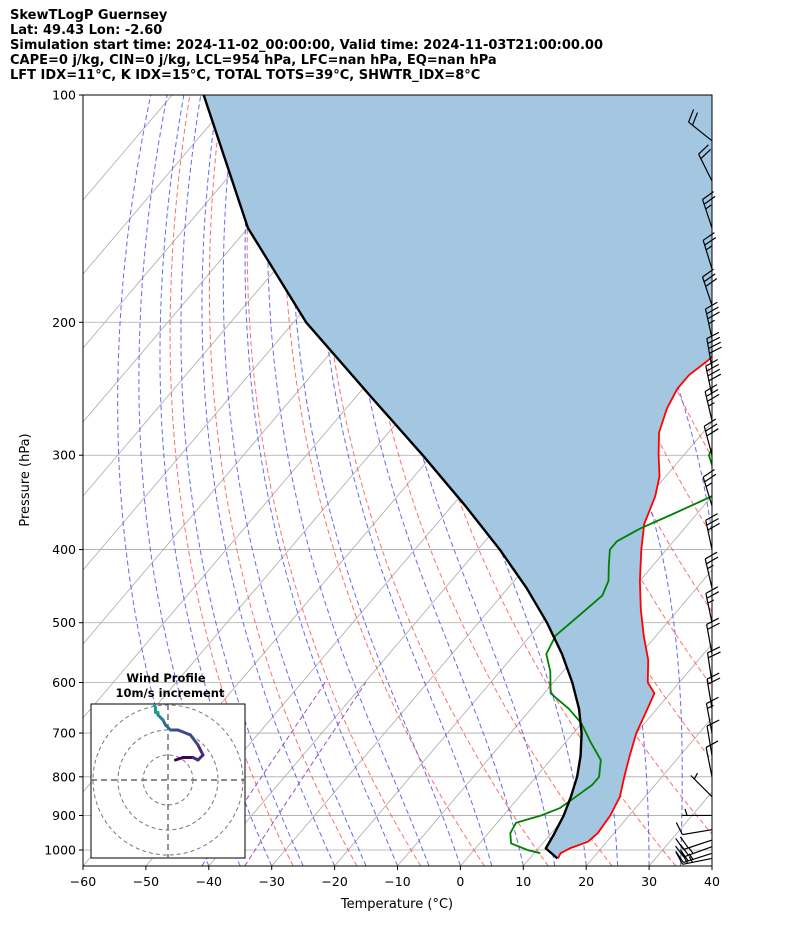 The width and height of the screenshot is (794, 937). Describe the element at coordinates (166, 678) in the screenshot. I see `hodograph-title: Wind Profile` at that location.